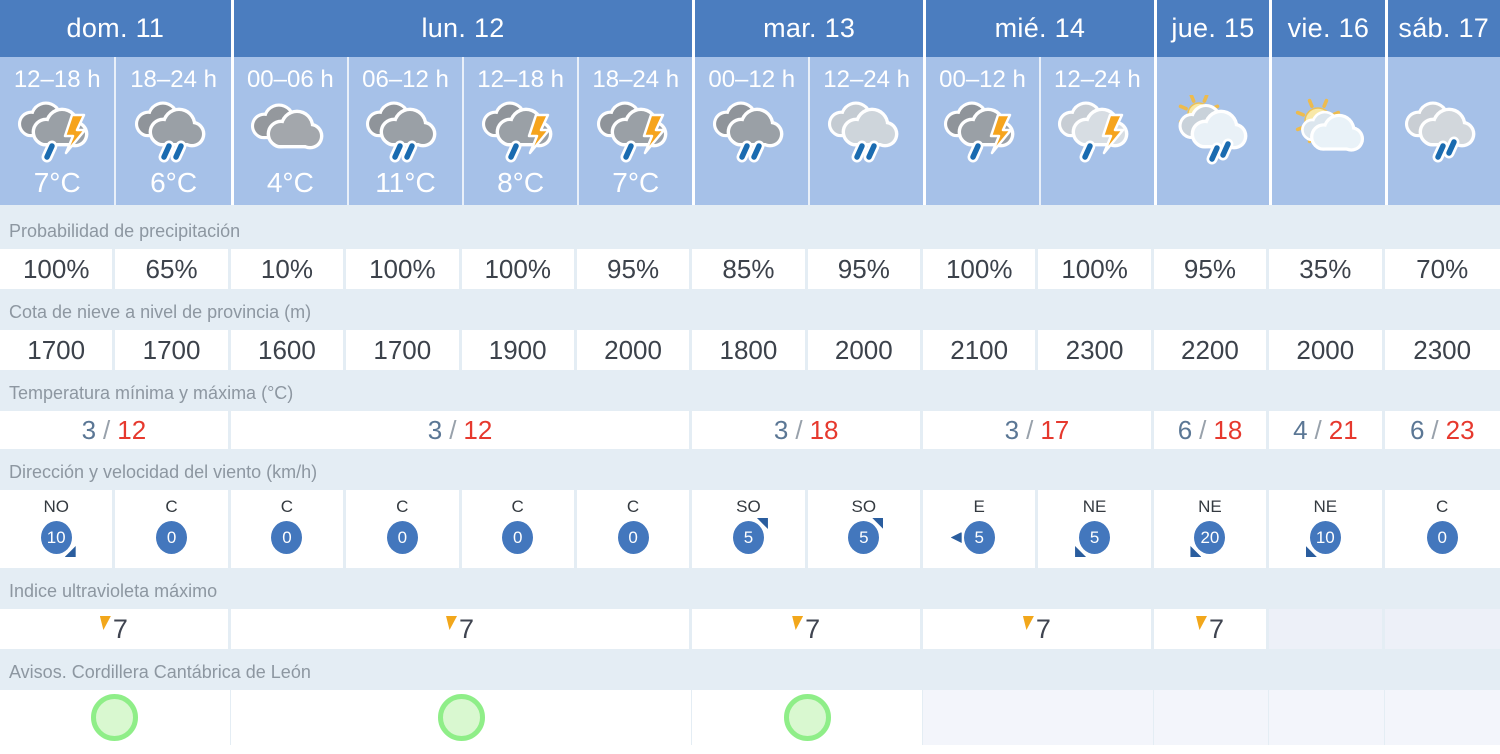  Describe the element at coordinates (1037, 430) in the screenshot. I see `temperature-minmax-cell: 3/17` at that location.